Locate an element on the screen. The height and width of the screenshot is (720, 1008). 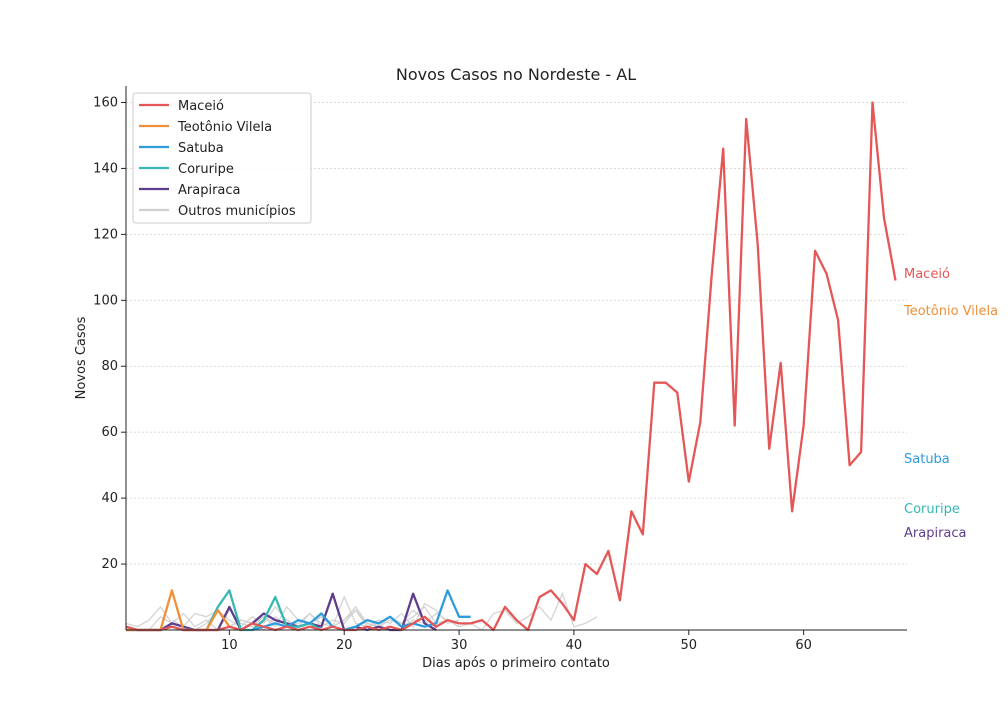
x-tick-label: 10 is located at coordinates (229, 645).